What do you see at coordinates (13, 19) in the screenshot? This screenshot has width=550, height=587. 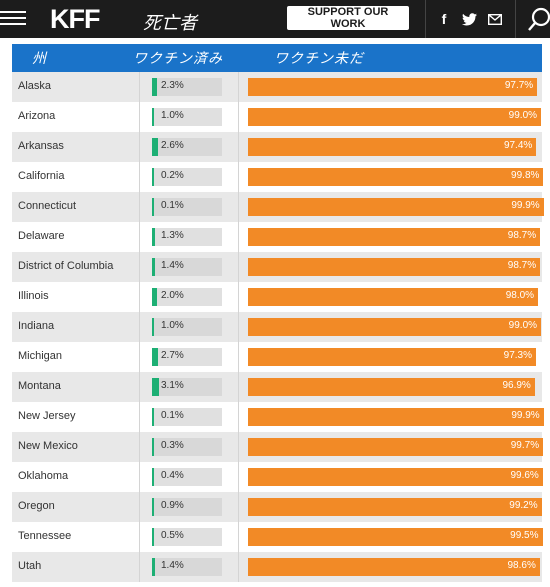 I see `menu-icon` at bounding box center [13, 19].